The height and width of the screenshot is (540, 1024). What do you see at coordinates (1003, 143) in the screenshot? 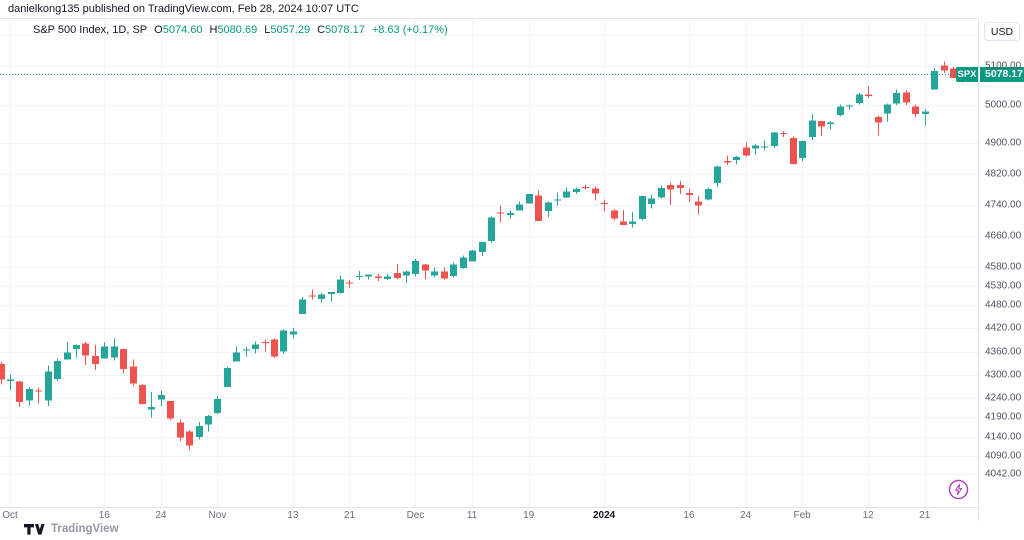
I see `price-axis-label: 4900.00` at bounding box center [1003, 143].